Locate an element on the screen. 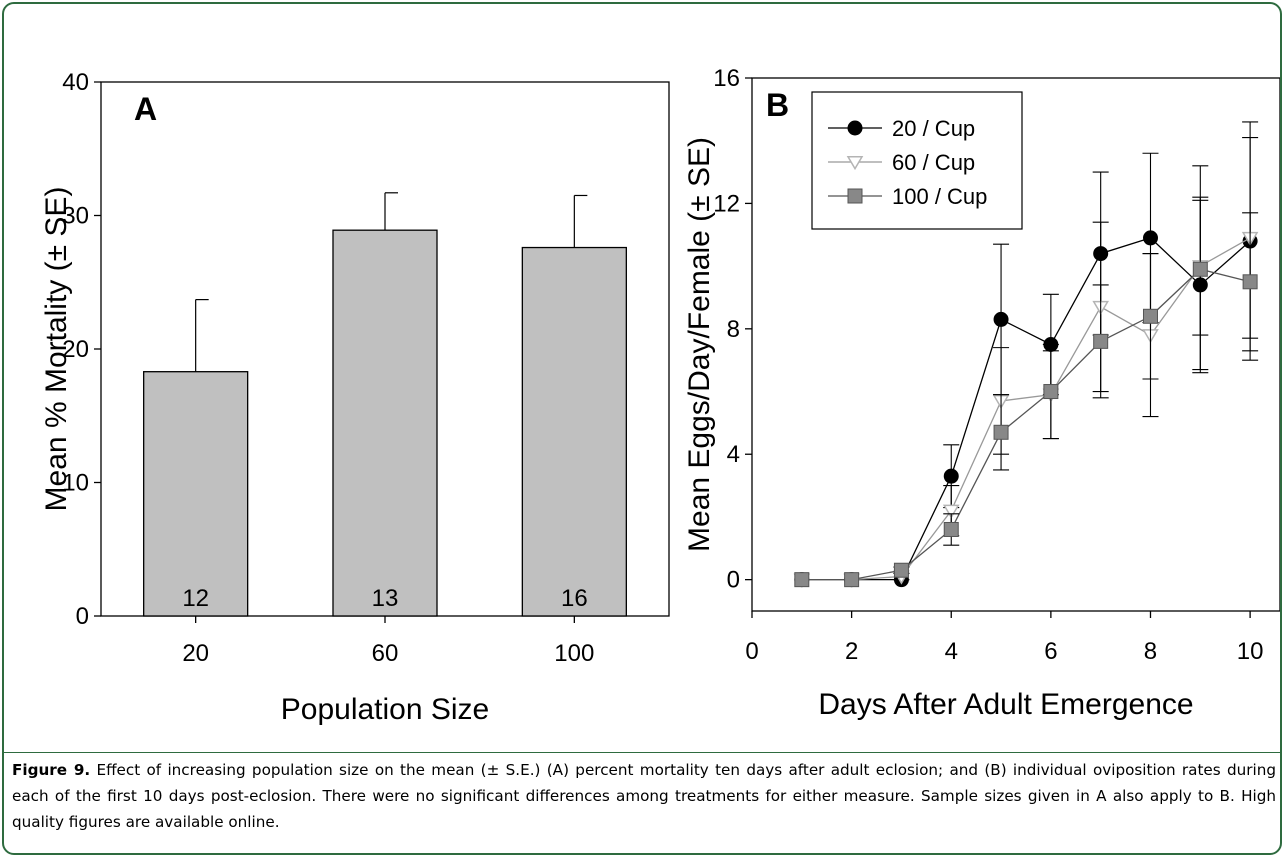 This screenshot has width=1286, height=859. legend-label: 20 / Cup is located at coordinates (933, 128).